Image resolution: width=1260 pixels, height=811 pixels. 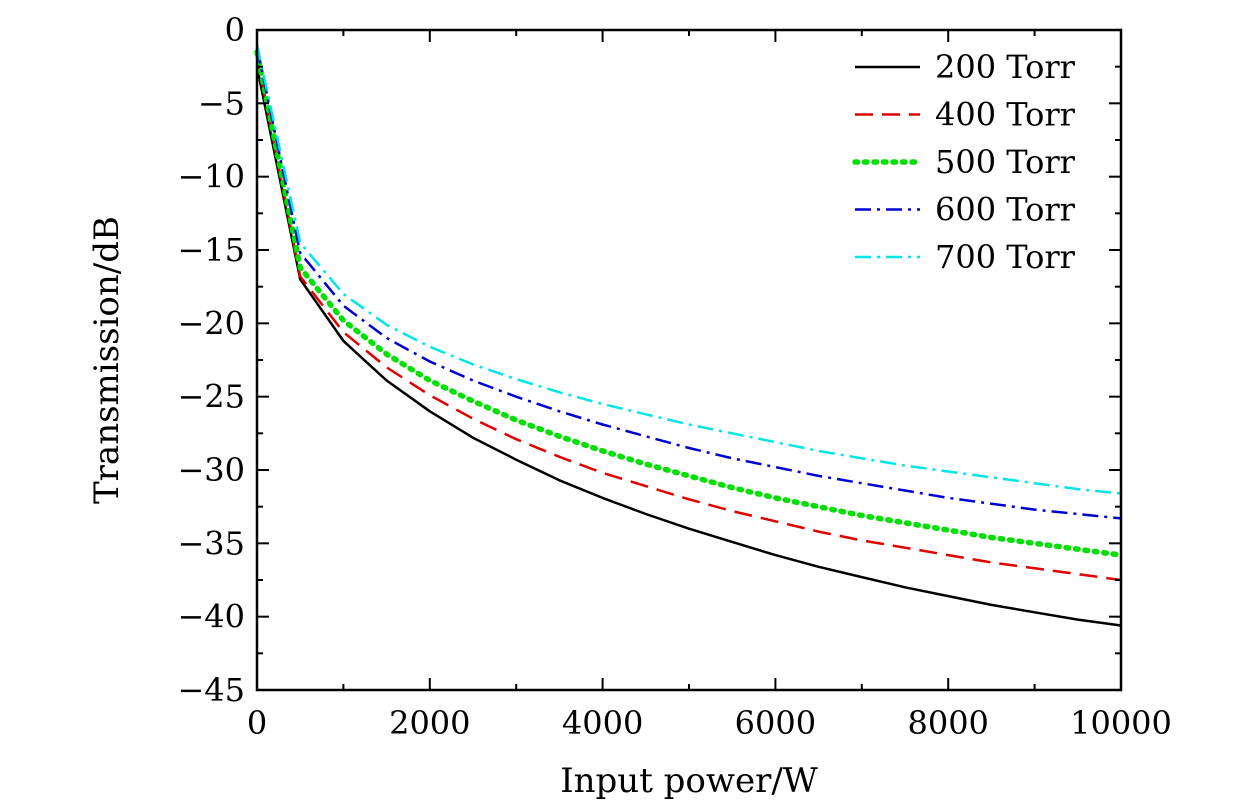 What do you see at coordinates (429, 723) in the screenshot?
I see `x-tick-label: 2000` at bounding box center [429, 723].